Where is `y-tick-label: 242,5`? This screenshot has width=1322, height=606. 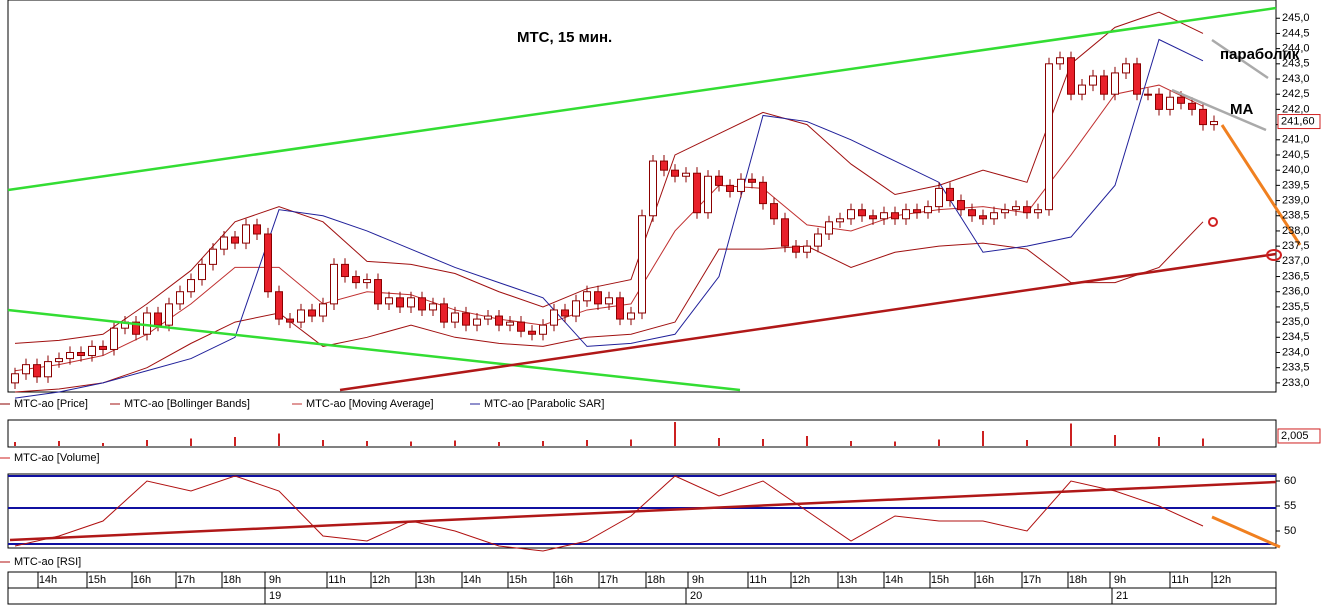 y-tick-label: 242,5 is located at coordinates (1296, 94).